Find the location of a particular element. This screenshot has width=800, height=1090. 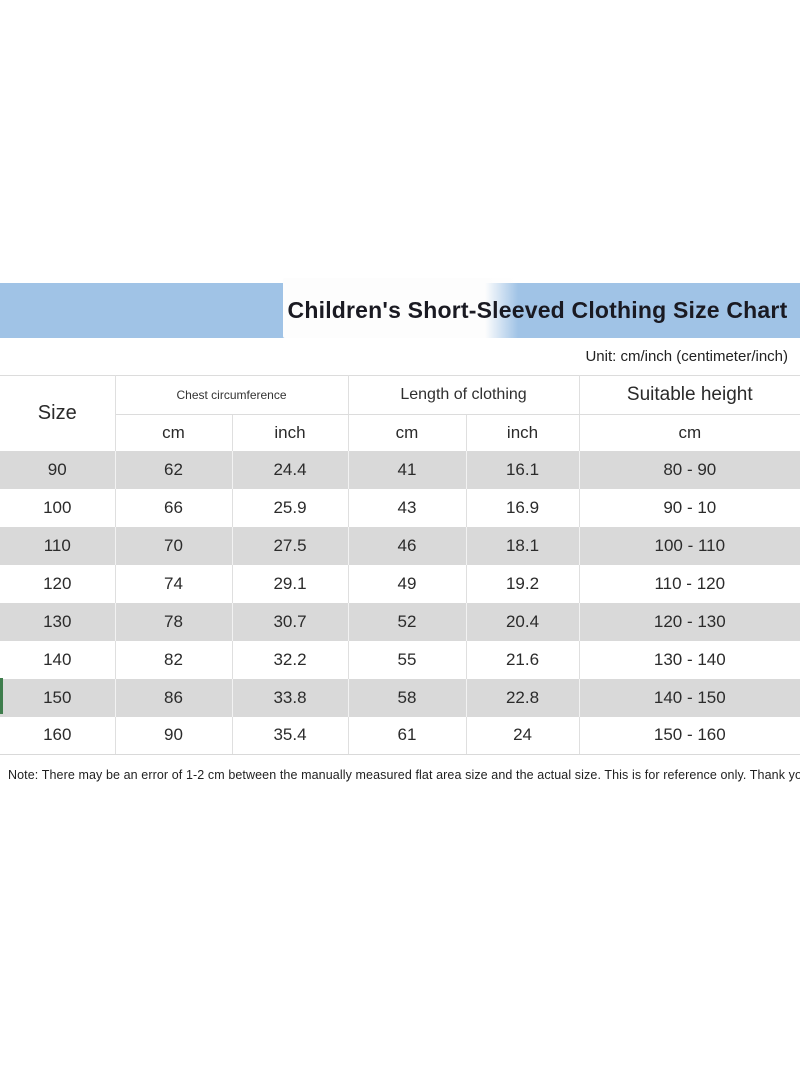

table-cell: 27.5 is located at coordinates (290, 545).